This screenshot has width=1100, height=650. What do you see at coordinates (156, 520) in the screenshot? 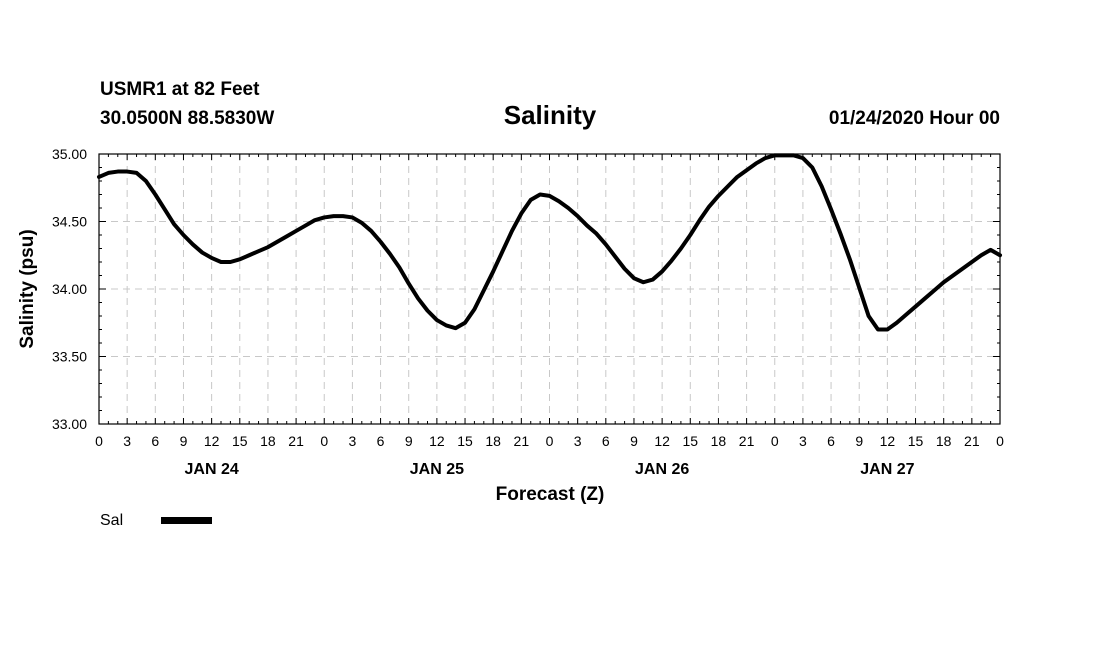
I see `legend: Sal` at bounding box center [156, 520].